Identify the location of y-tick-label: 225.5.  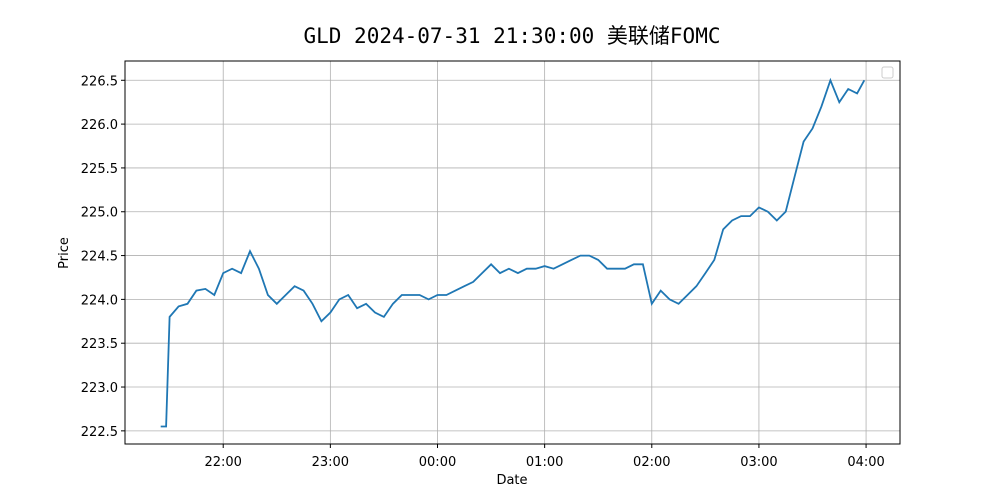
(99, 169).